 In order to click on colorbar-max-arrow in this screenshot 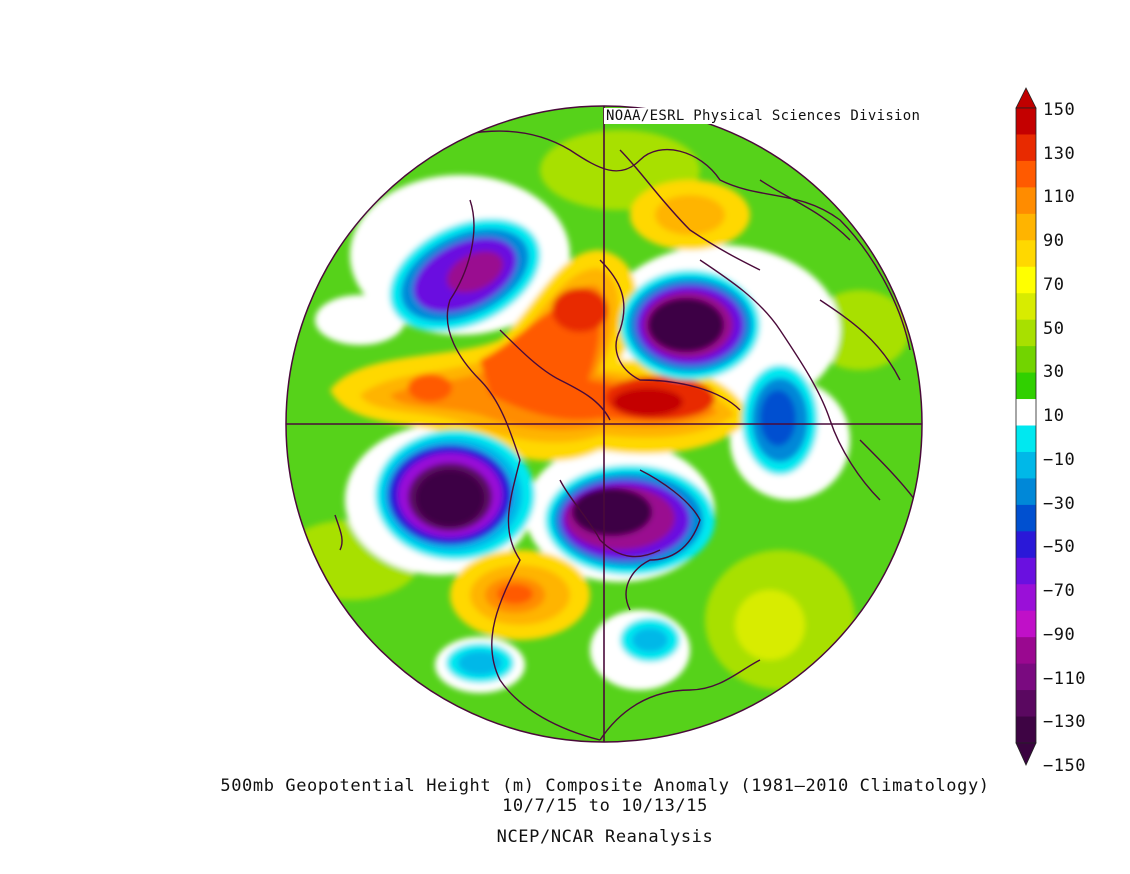, I will do `click(1026, 98)`.